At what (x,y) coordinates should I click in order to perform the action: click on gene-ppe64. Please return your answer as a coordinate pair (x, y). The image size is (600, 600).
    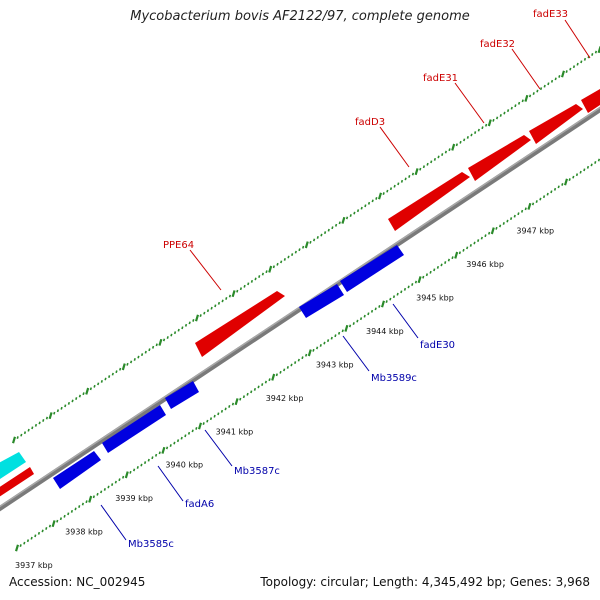
    Looking at the image, I should click on (240, 324).